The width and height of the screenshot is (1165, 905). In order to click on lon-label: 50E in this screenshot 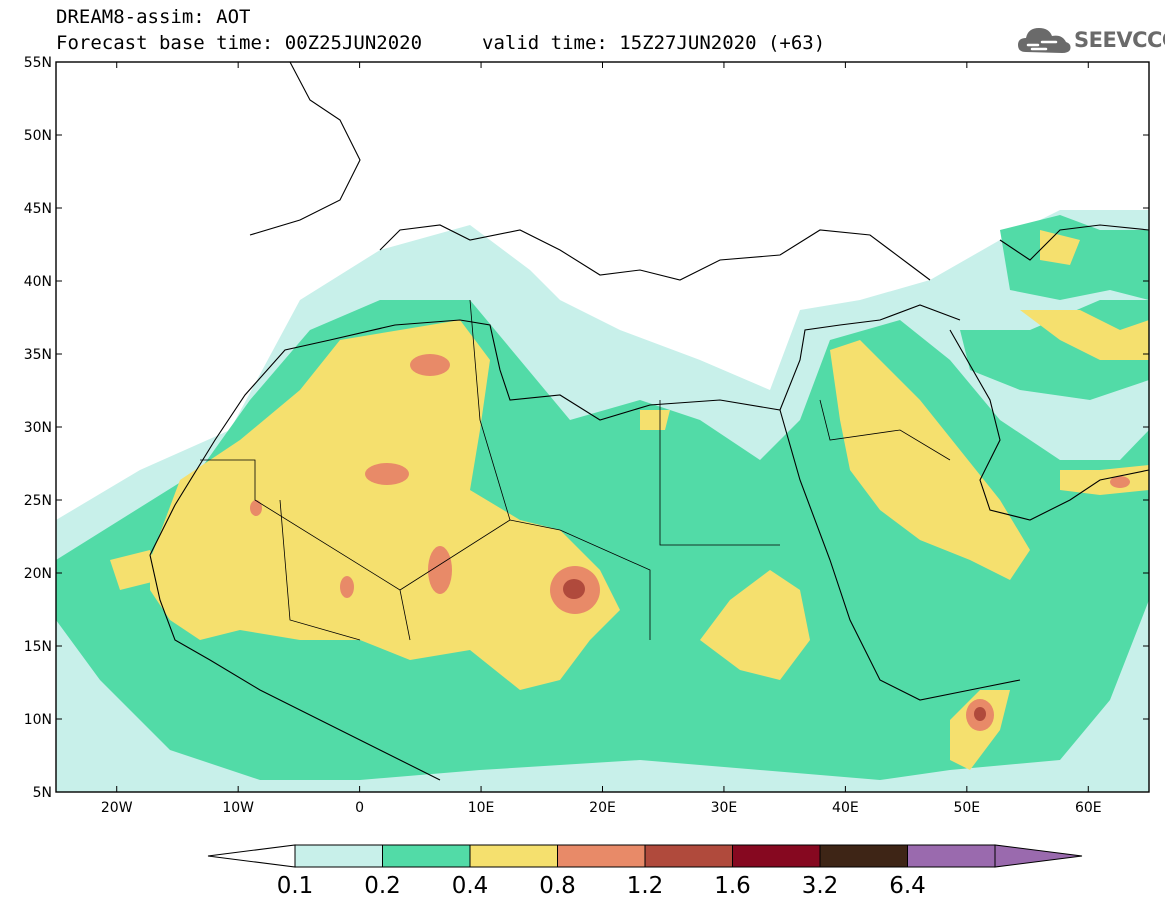, I will do `click(966, 808)`.